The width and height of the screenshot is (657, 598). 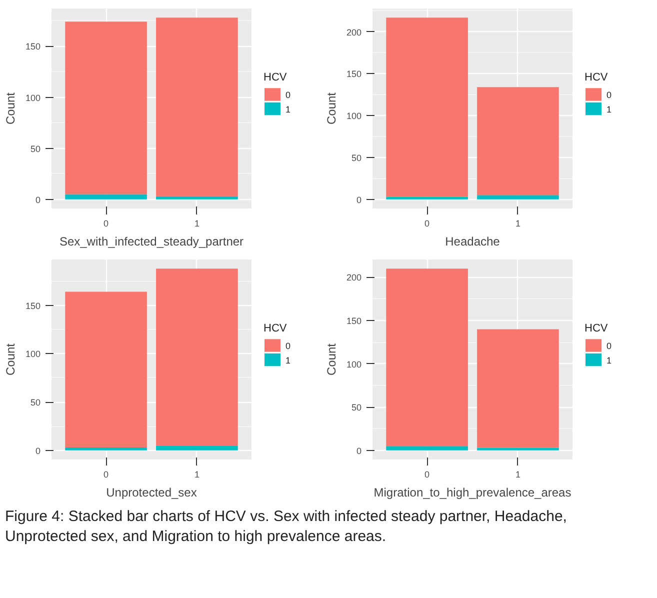 What do you see at coordinates (151, 493) in the screenshot?
I see `x-axis-title: Unprotected_sex` at bounding box center [151, 493].